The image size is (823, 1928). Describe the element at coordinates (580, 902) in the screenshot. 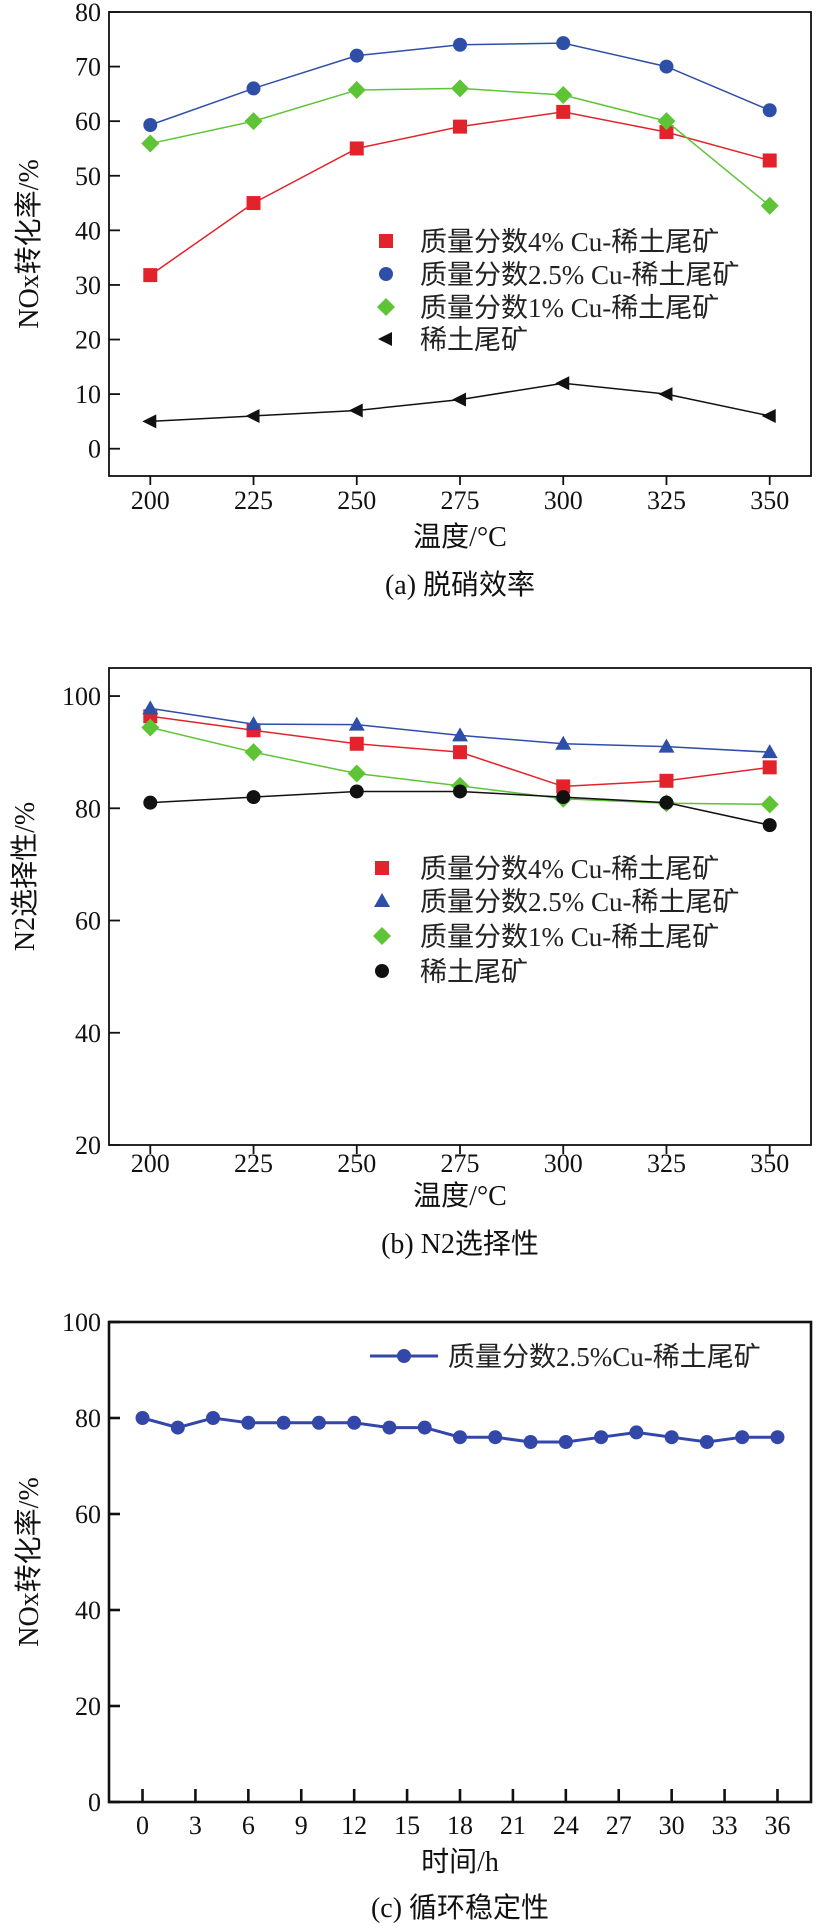

I see `legend-label: 质量分数2.5% Cu-稀土尾矿` at that location.